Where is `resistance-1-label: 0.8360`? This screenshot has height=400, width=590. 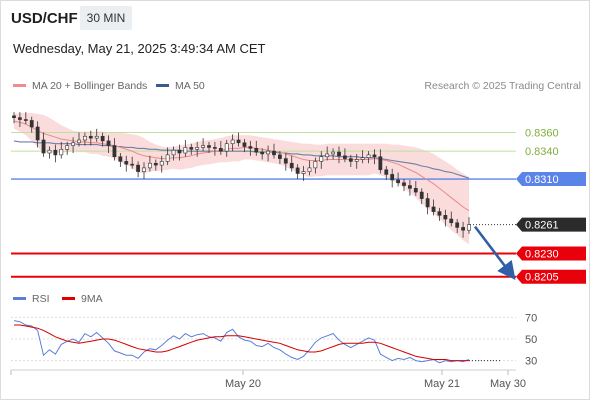 resistance-1-label: 0.8360 is located at coordinates (542, 134).